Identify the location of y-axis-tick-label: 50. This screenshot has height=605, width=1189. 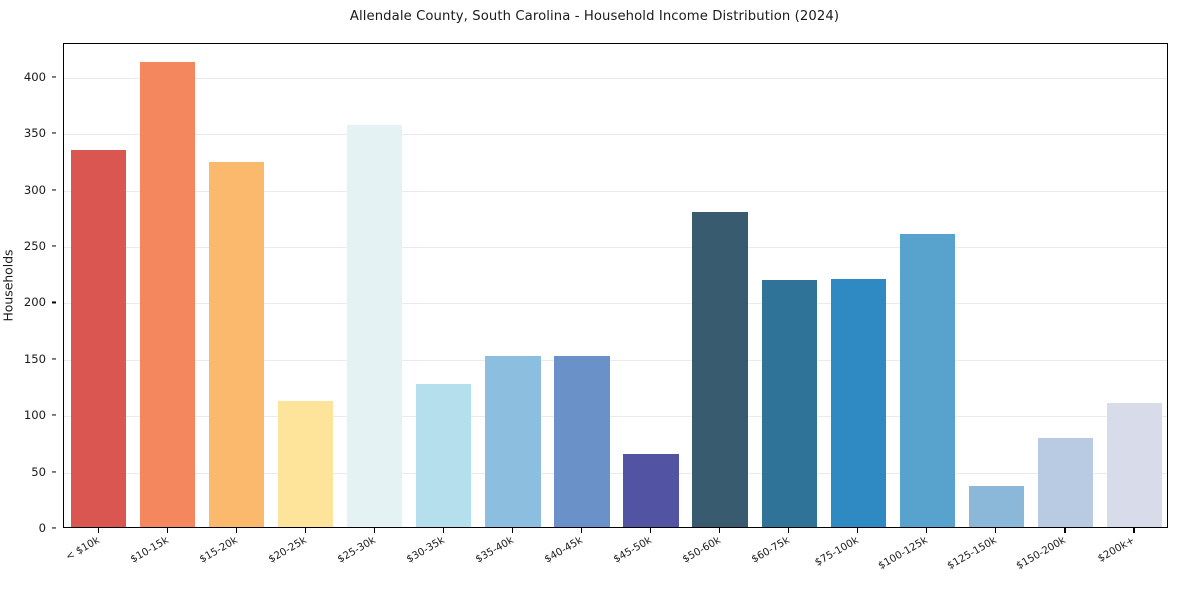
(38, 471).